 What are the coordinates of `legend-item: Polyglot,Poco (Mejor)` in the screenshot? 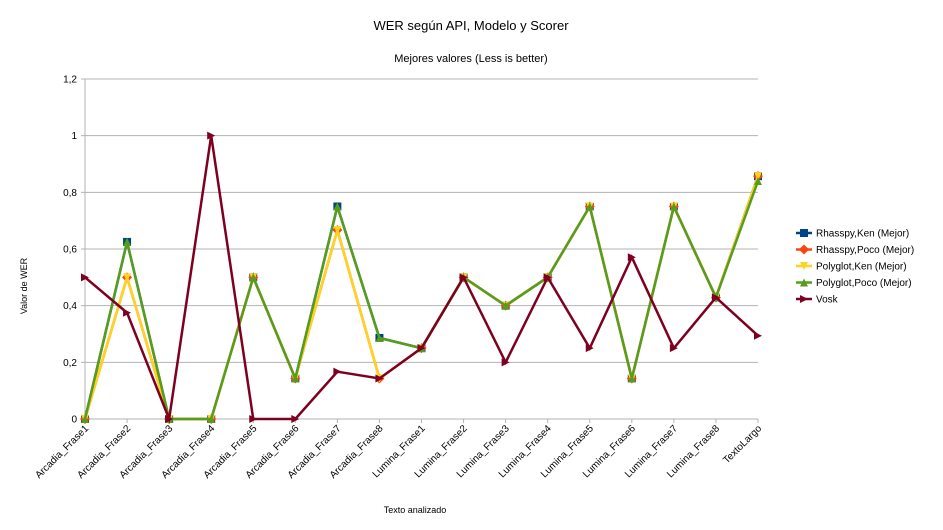 It's located at (854, 283).